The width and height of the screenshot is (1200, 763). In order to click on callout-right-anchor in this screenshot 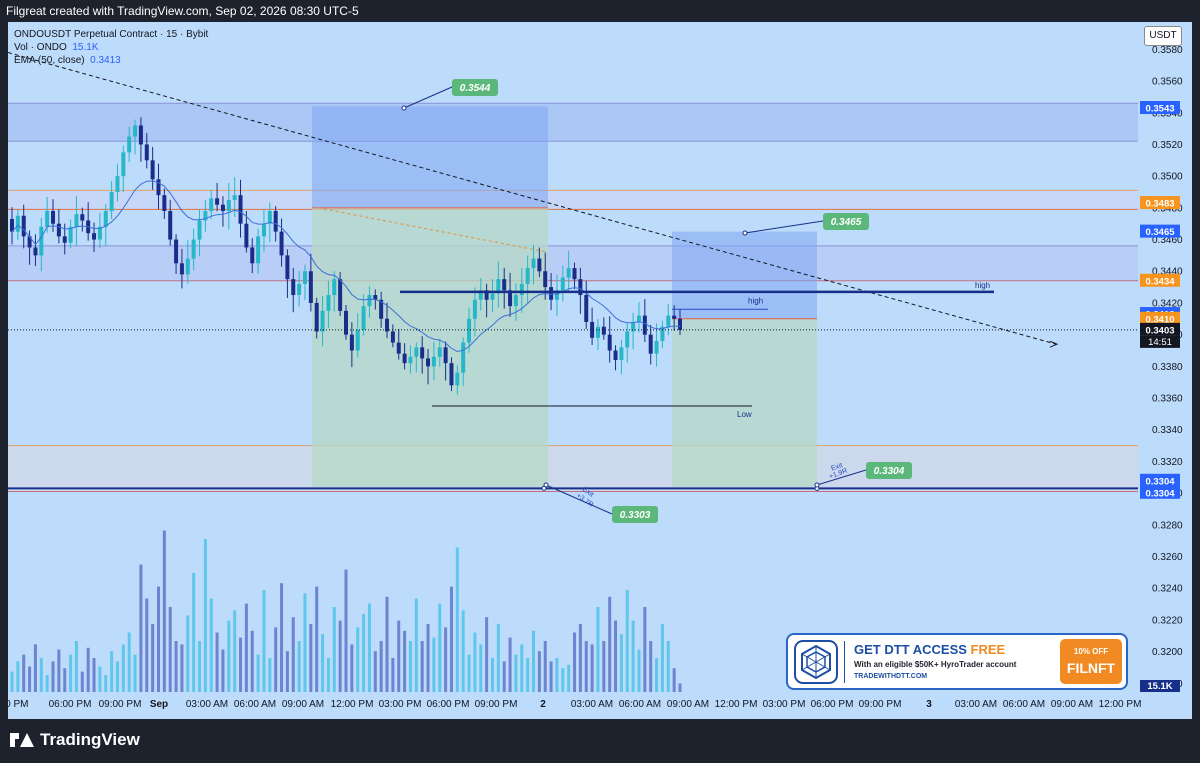, I will do `click(745, 233)`.